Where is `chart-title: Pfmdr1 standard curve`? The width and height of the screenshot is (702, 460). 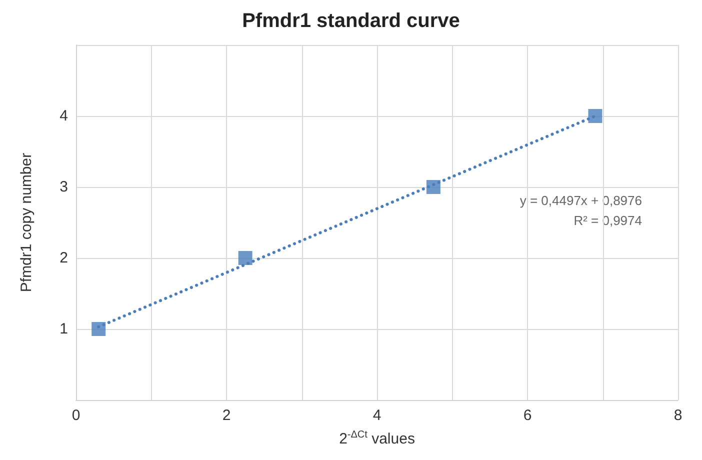 chart-title: Pfmdr1 standard curve is located at coordinates (351, 21).